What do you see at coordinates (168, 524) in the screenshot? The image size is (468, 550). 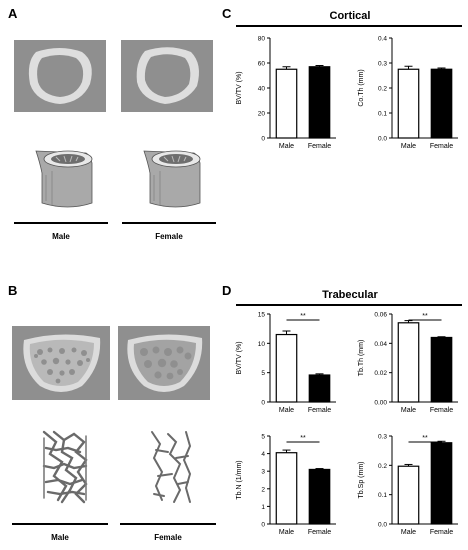 I see `group-rule-female-b` at bounding box center [168, 524].